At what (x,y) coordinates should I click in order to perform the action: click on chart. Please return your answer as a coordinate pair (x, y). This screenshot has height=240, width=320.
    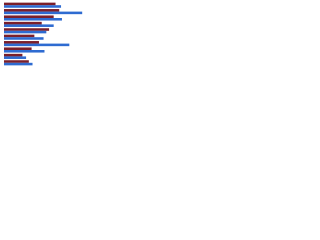
    Looking at the image, I should click on (43, 34).